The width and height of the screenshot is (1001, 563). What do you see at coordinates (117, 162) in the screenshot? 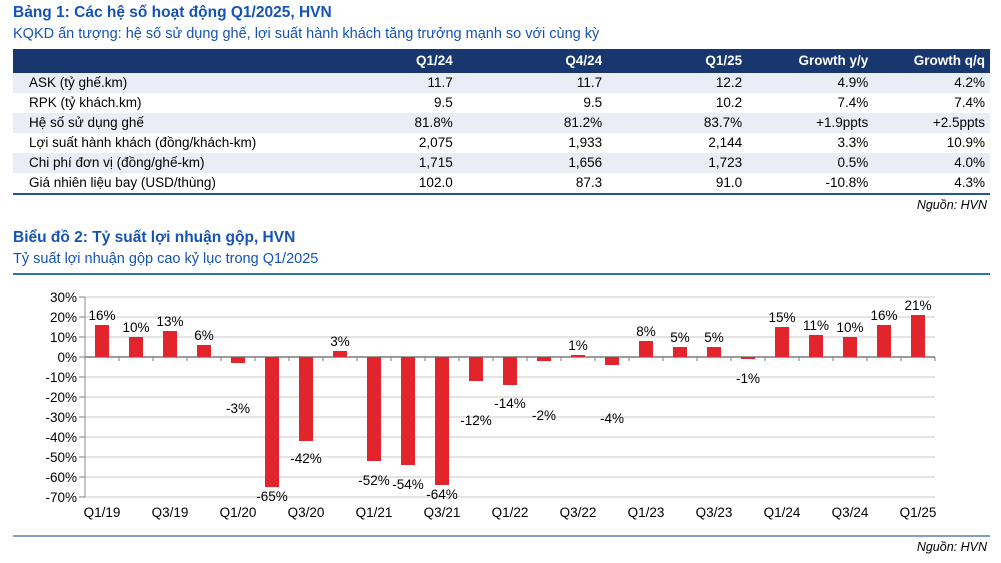
I see `row-label-cell: Chi phí đơn vị (đồng/ghế-km)` at bounding box center [117, 162].